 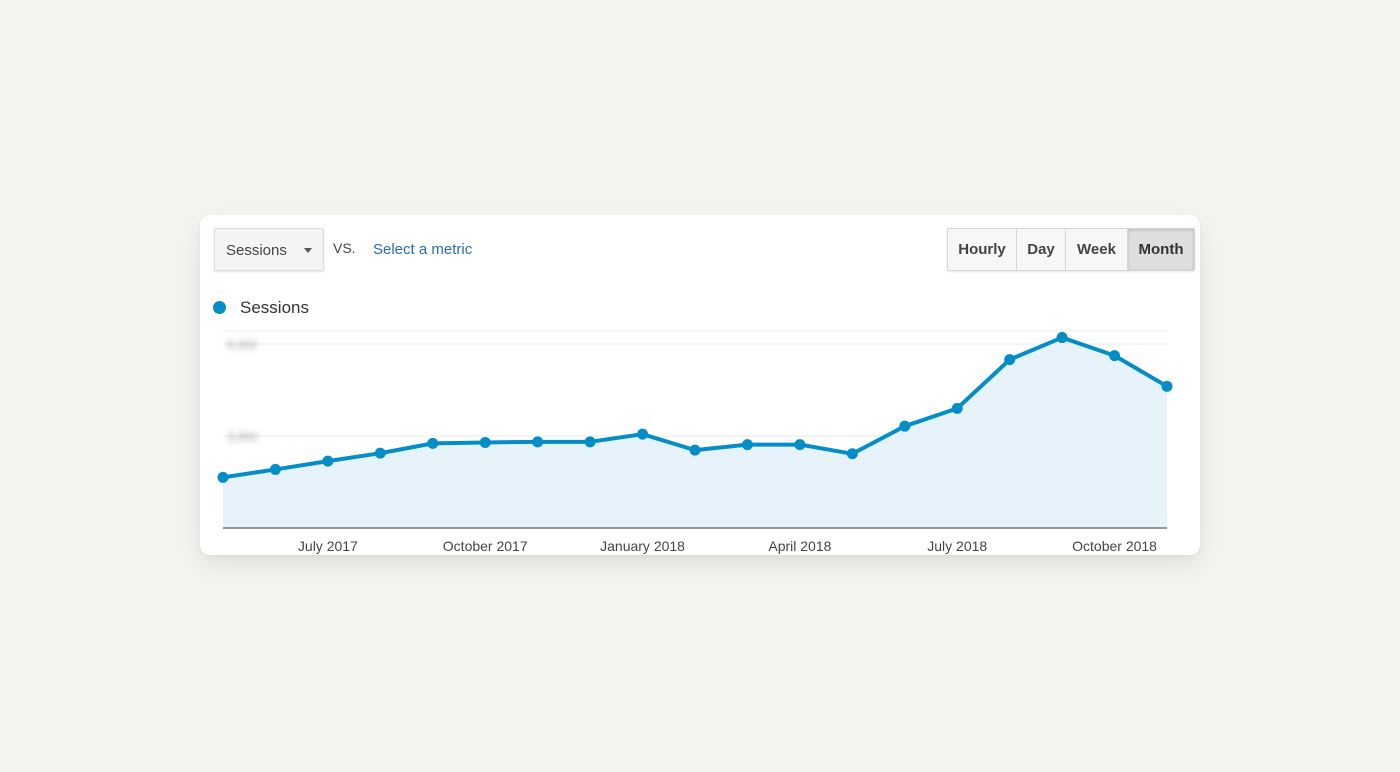 I want to click on y-tick-label: 6,000, so click(x=242, y=345).